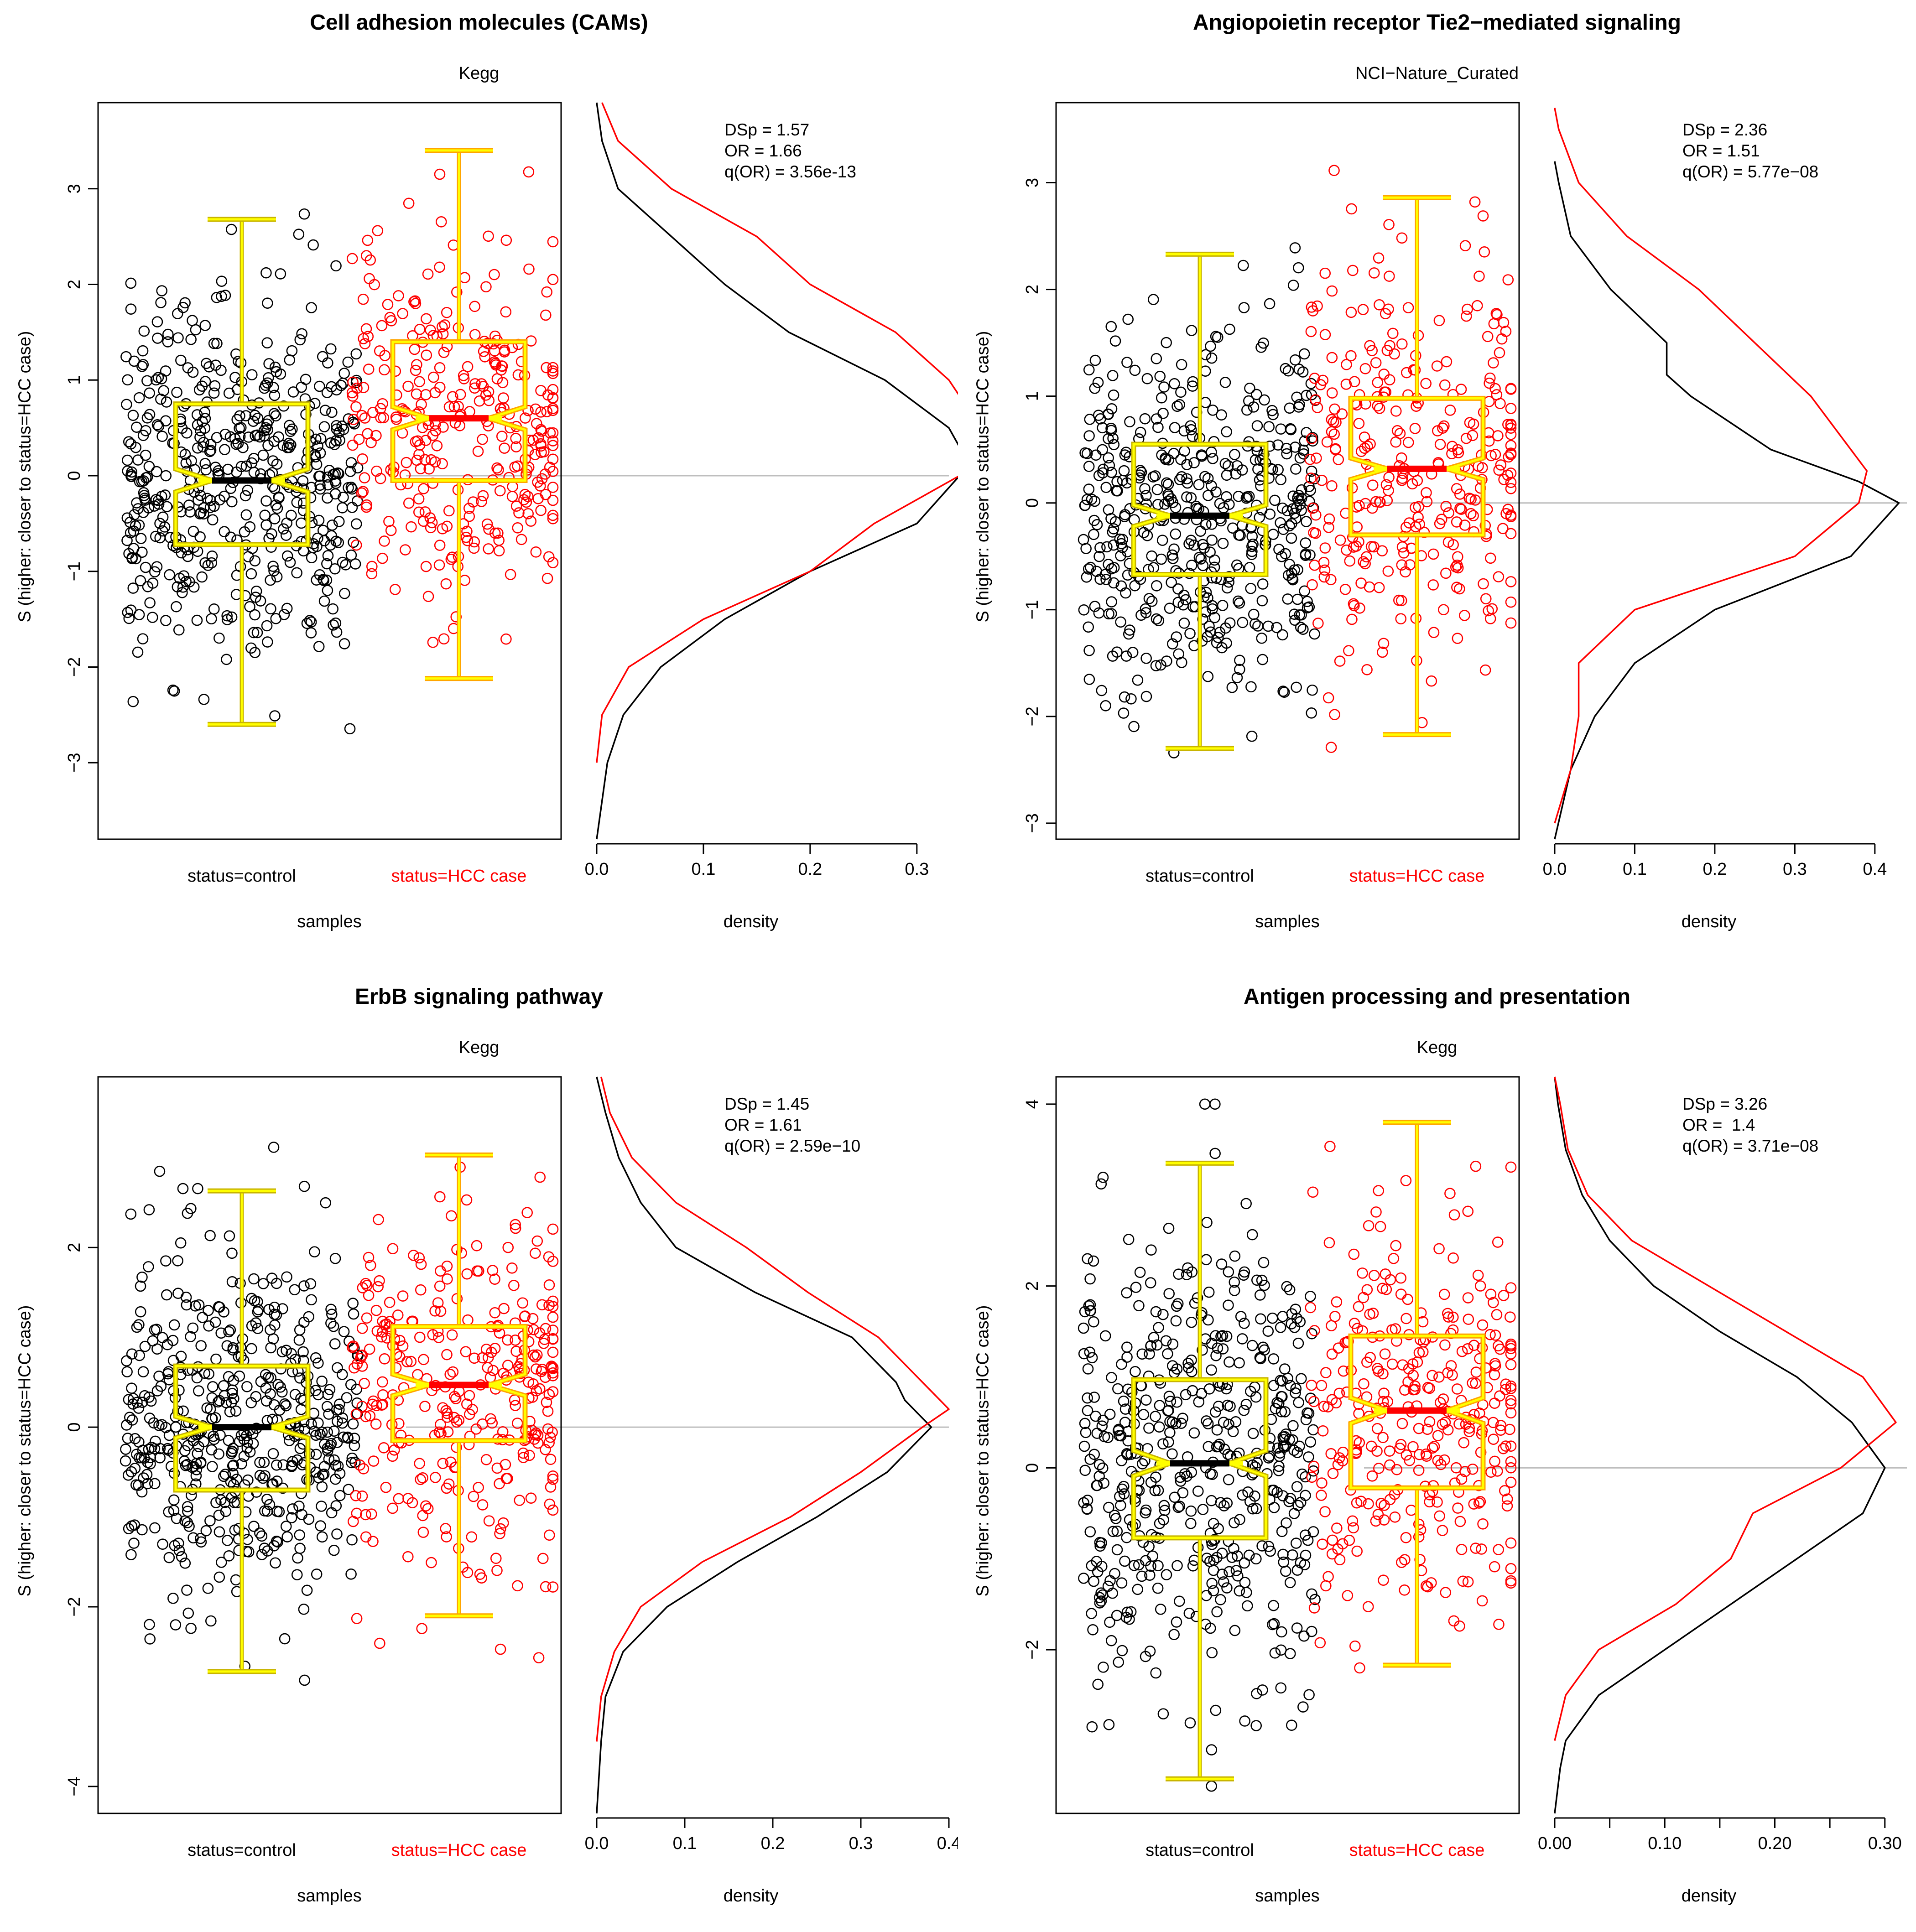 The width and height of the screenshot is (1916, 1932). Describe the element at coordinates (1725, 1104) in the screenshot. I see `stat-dsp: DSp = 3.26` at that location.